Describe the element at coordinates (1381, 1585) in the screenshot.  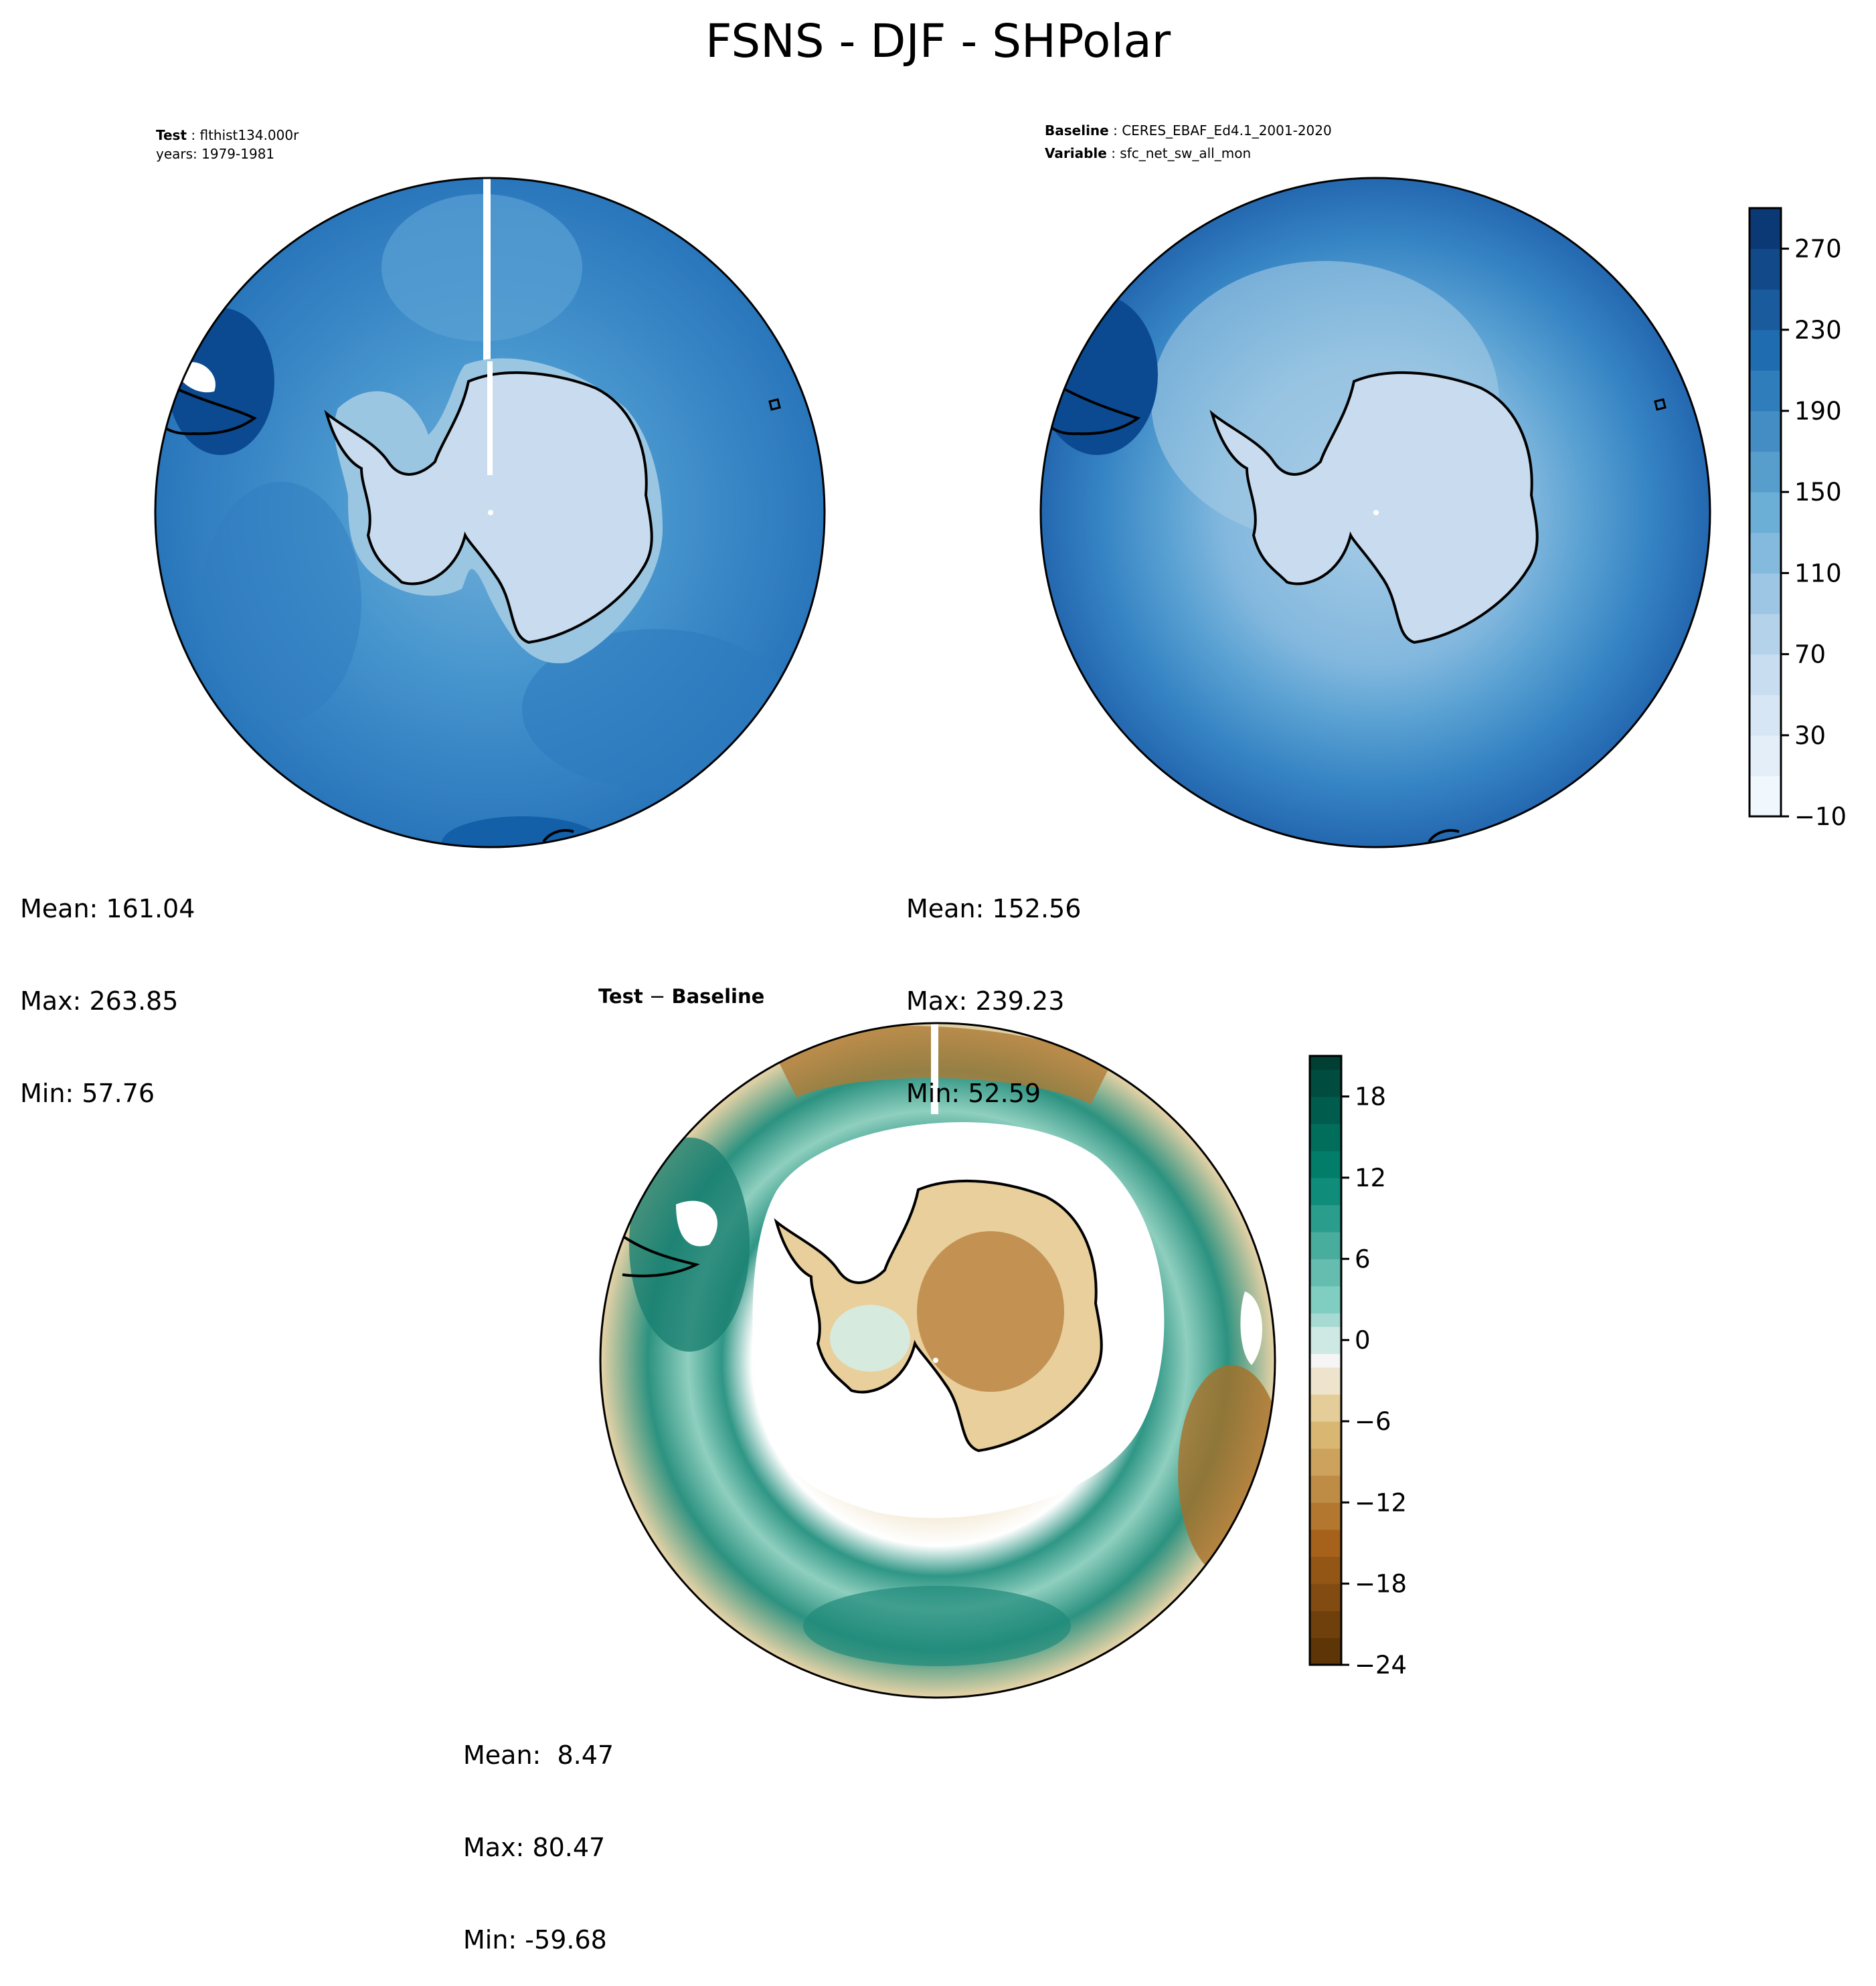
I see `diff-colorbar-tick-label: −18` at that location.